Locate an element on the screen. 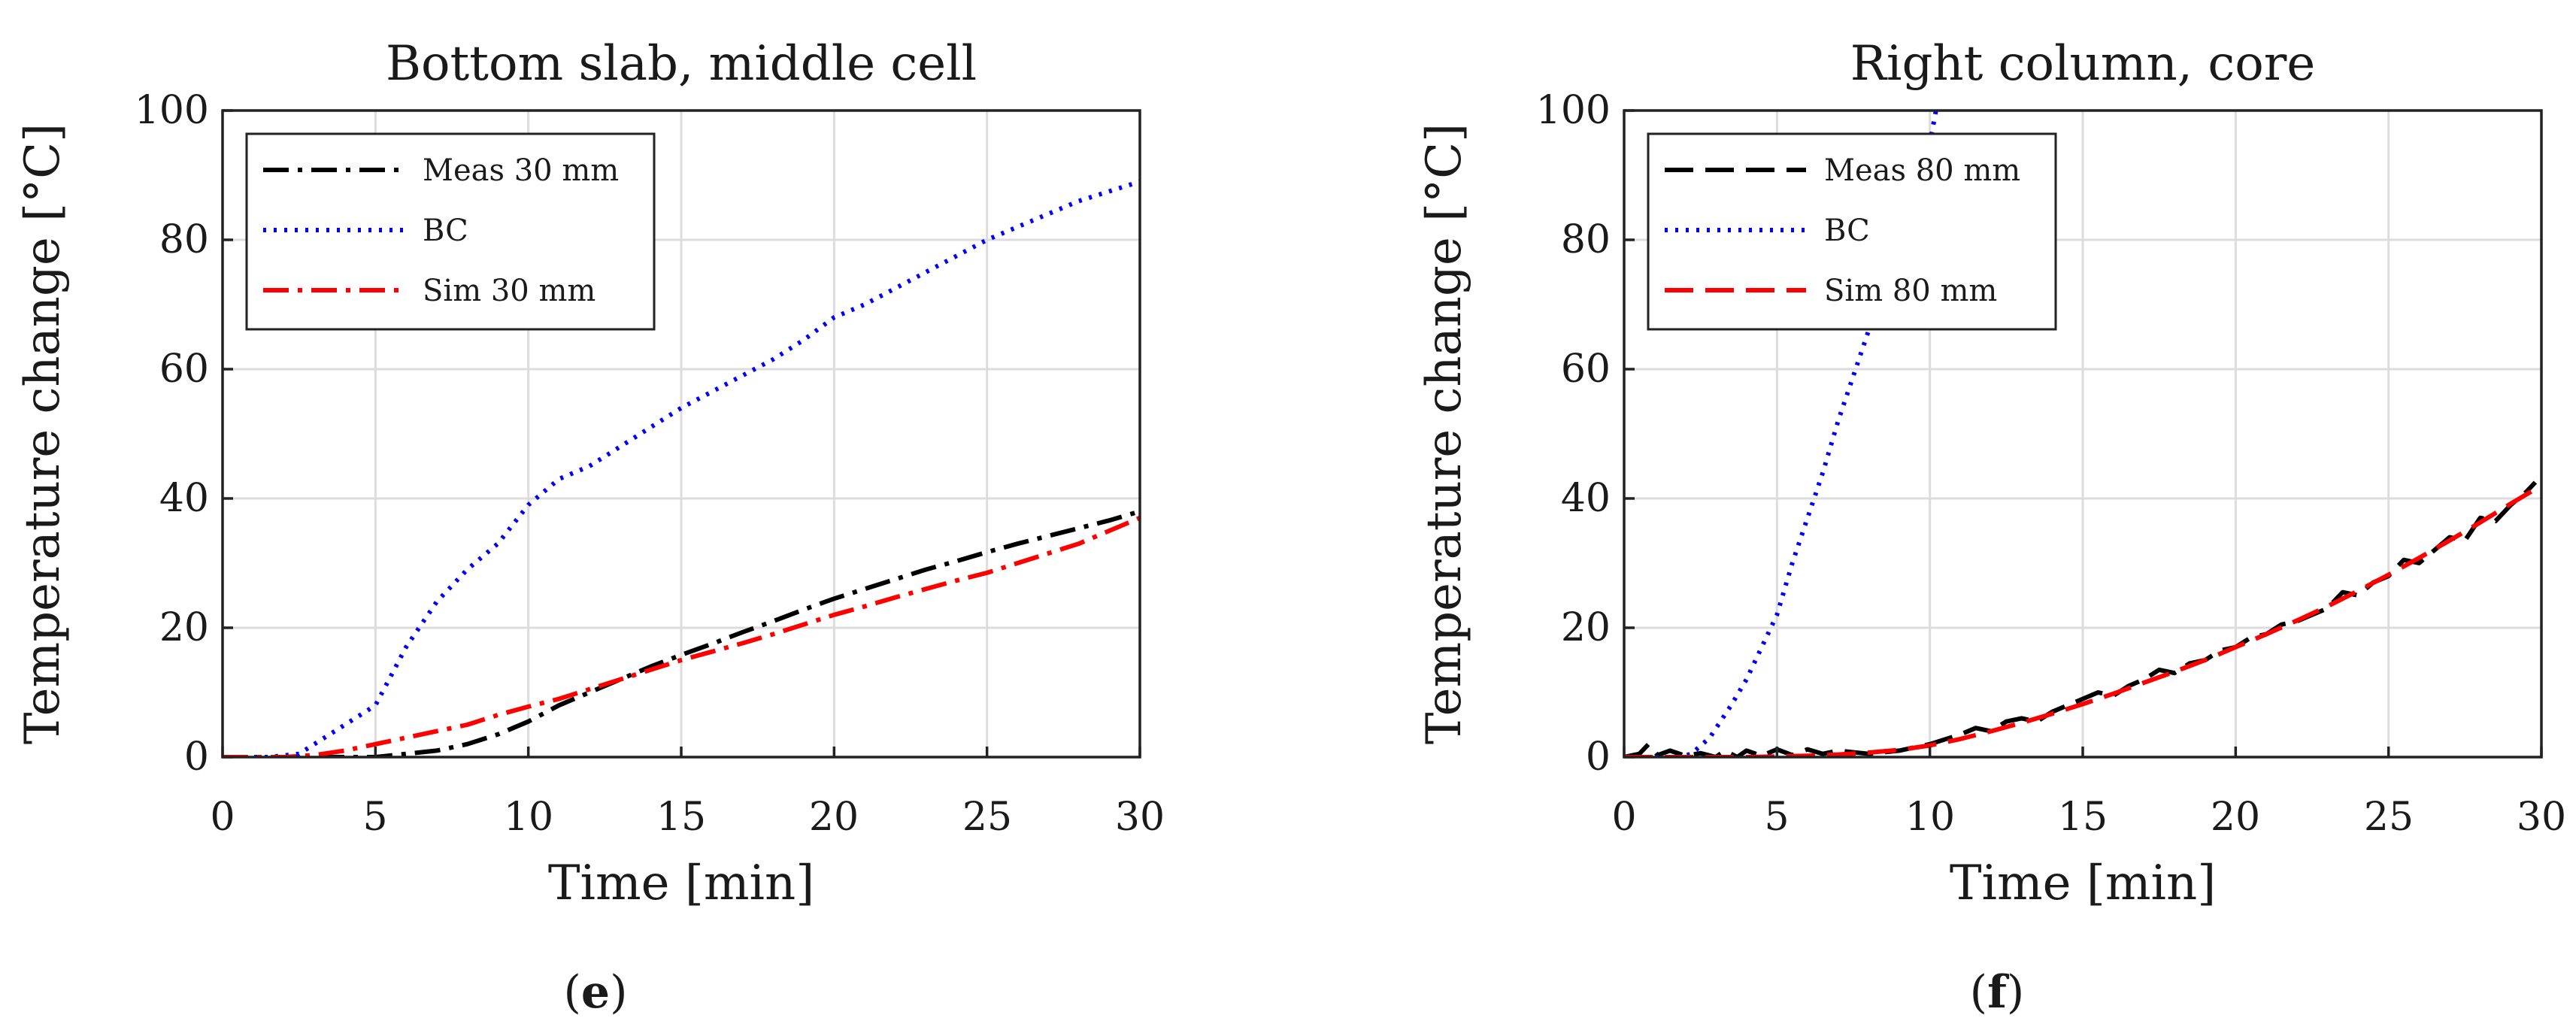 This screenshot has width=2576, height=1030. series-line-sim-80-mm is located at coordinates (2082, 620).